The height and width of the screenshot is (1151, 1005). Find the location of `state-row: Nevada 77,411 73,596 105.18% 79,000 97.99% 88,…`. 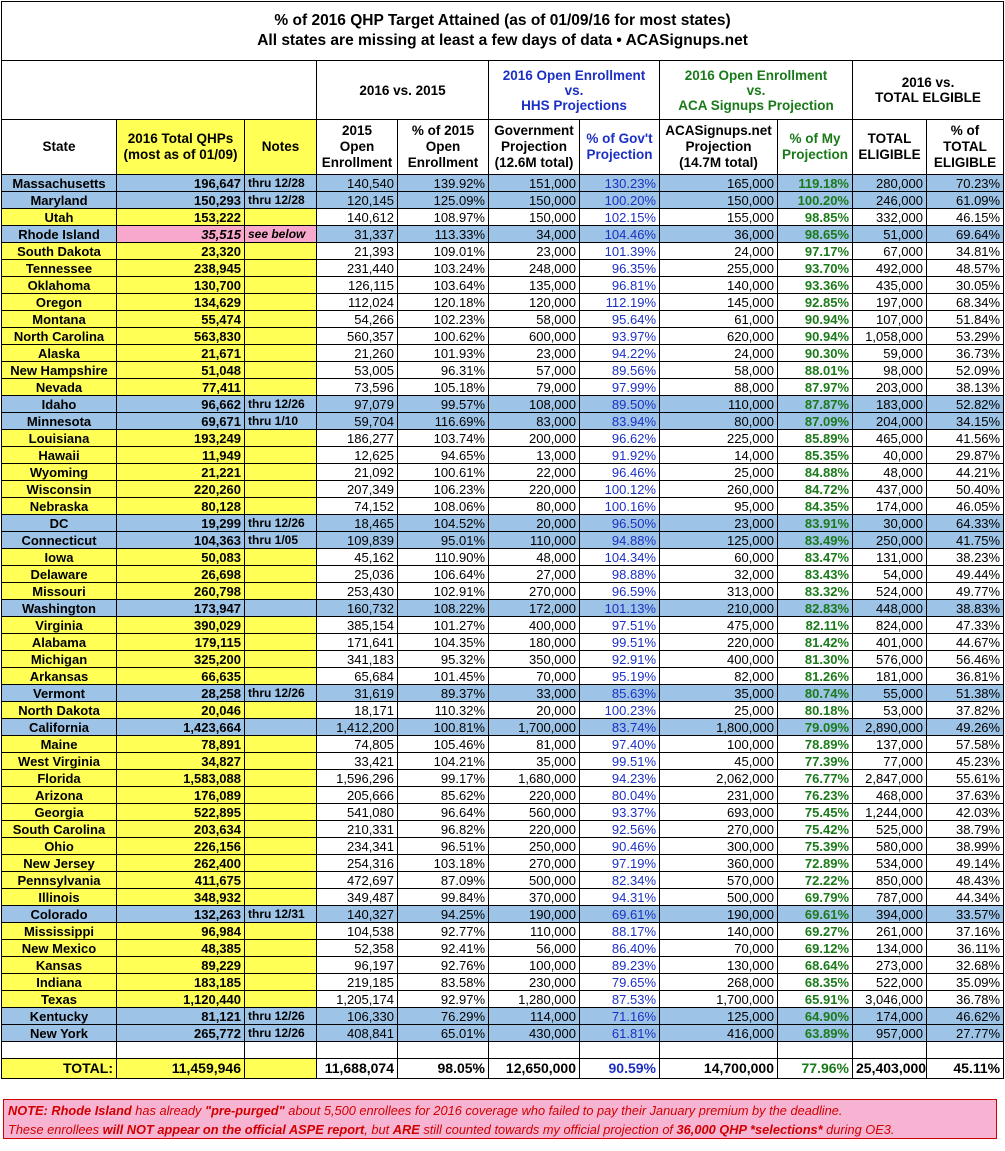

state-row: Nevada 77,411 73,596 105.18% 79,000 97.99% 88,… is located at coordinates (503, 387).